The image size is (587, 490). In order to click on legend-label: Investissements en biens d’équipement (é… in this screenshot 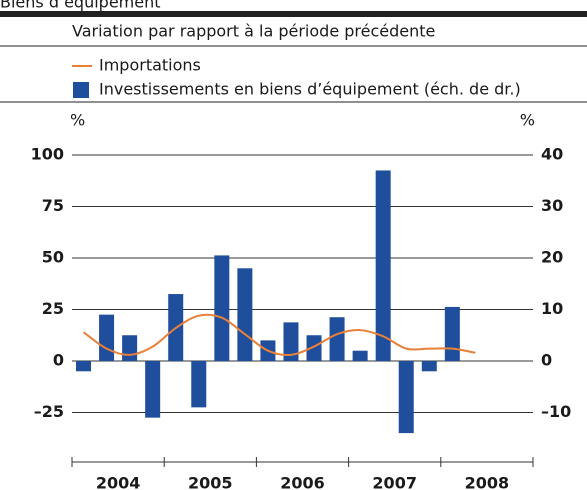, I will do `click(310, 89)`.